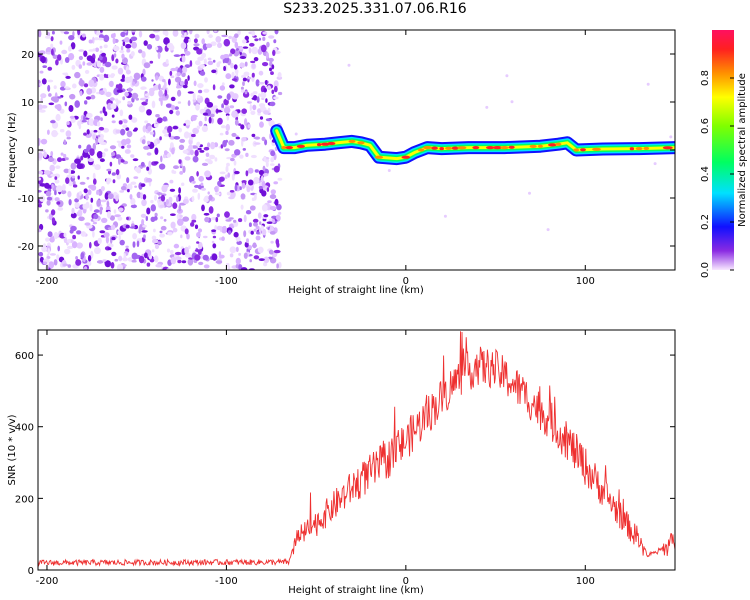 Image resolution: width=750 pixels, height=600 pixels. Describe the element at coordinates (12, 150) in the screenshot. I see `spectrogram-y-axis-label: Frequency (Hz)` at that location.